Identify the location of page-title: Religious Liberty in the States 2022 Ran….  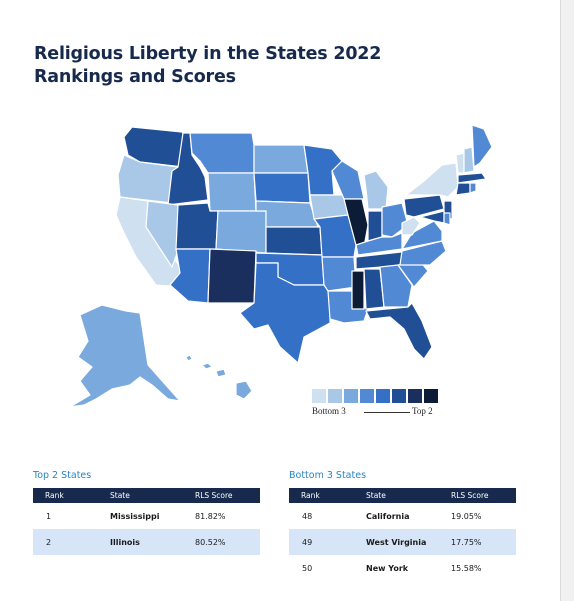
(244, 66).